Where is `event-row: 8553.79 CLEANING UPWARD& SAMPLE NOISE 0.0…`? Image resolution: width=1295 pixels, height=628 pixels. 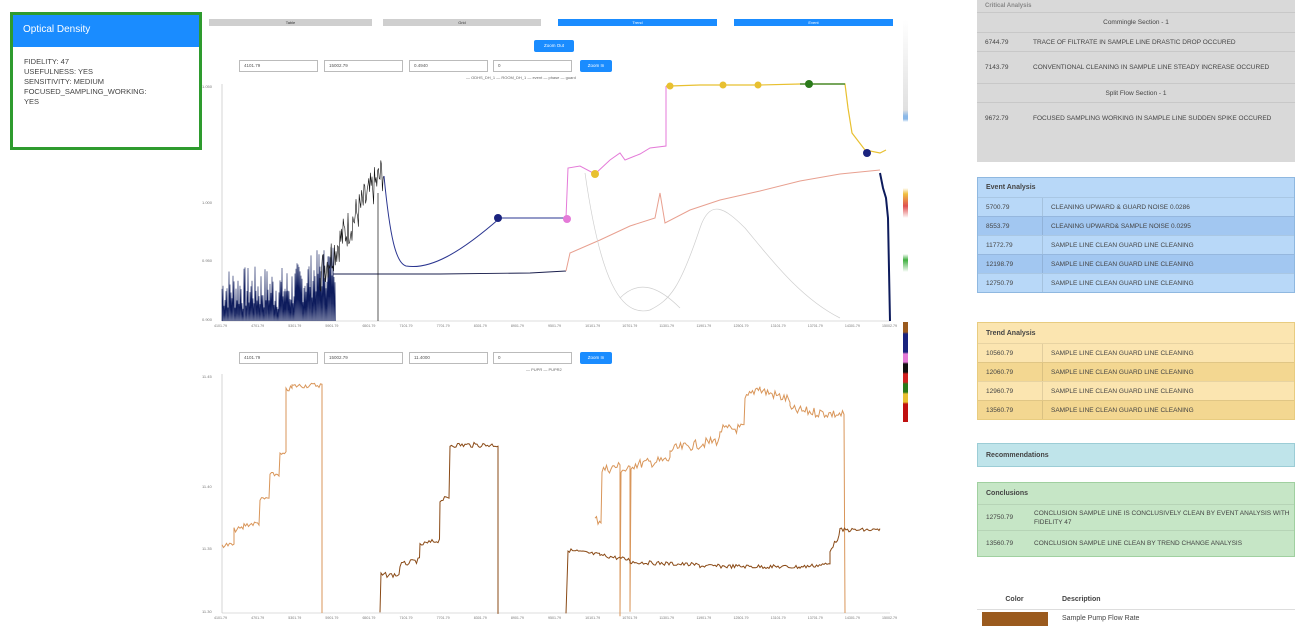
event-row: 8553.79 CLEANING UPWARD& SAMPLE NOISE 0.0… is located at coordinates (1136, 225).